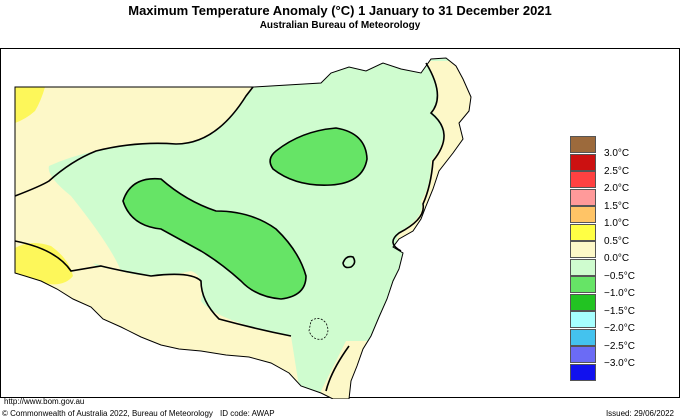  I want to click on footer-url: http://www.bom.gov.au, so click(44, 401).